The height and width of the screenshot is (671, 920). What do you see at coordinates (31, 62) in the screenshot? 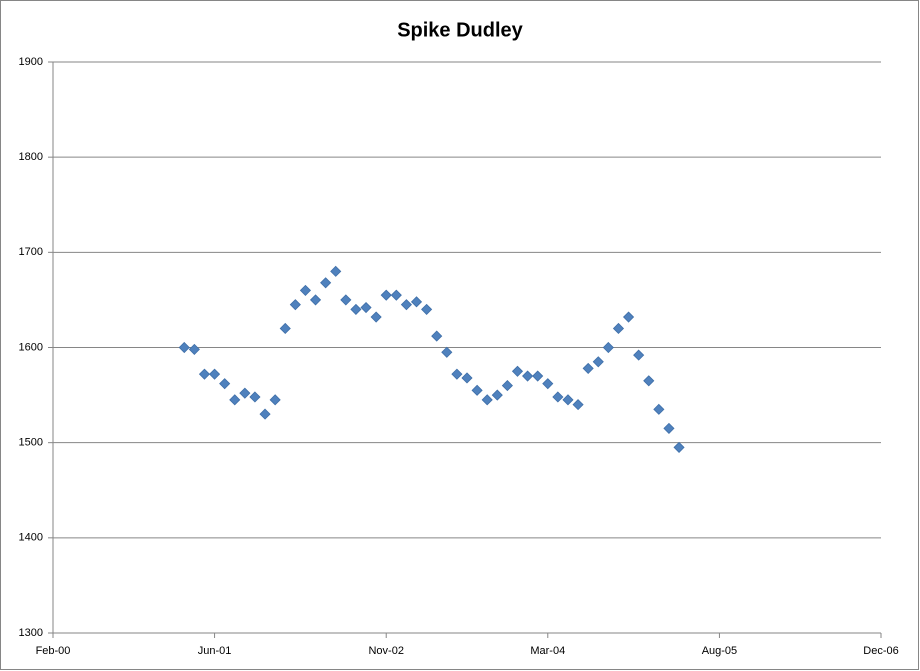
I see `y-tick-label: 1900` at bounding box center [31, 62].